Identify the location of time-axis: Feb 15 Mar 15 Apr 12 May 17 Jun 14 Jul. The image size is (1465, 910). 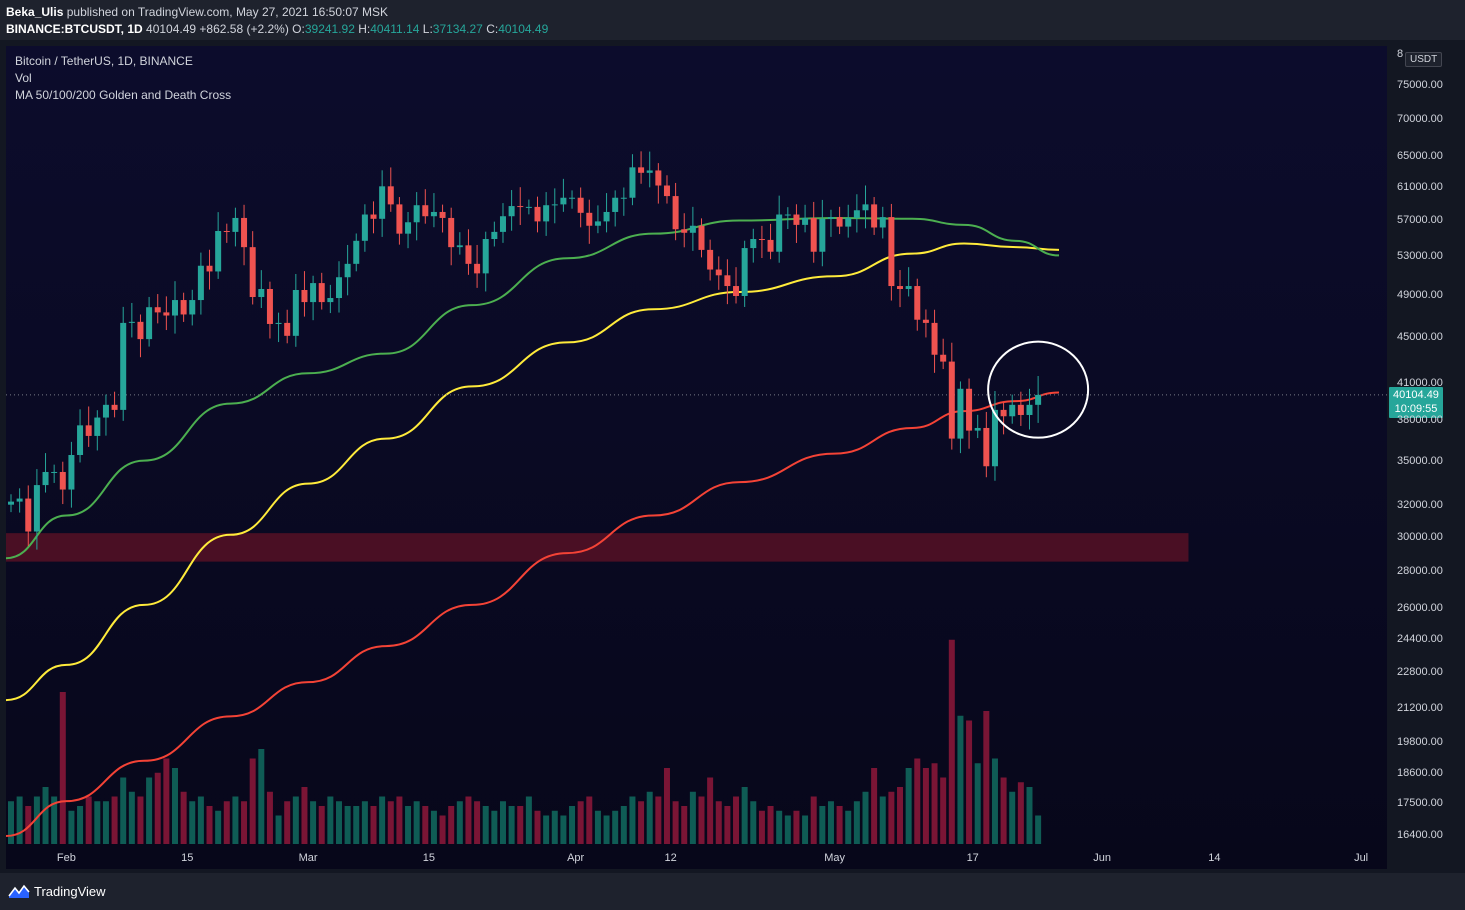
(696, 858).